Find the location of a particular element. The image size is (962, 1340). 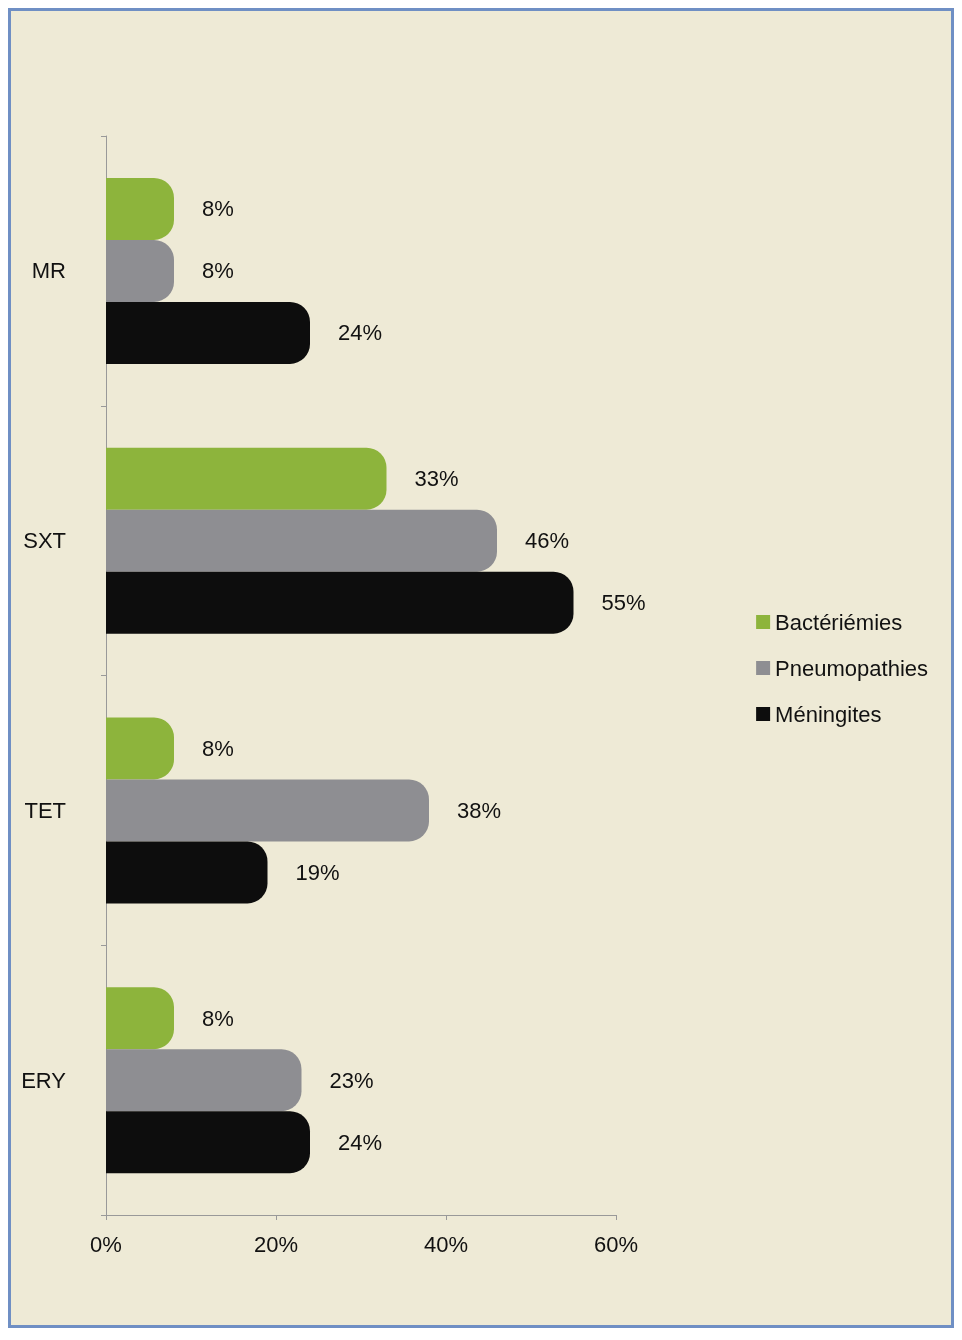

data-label: 38% is located at coordinates (479, 810).